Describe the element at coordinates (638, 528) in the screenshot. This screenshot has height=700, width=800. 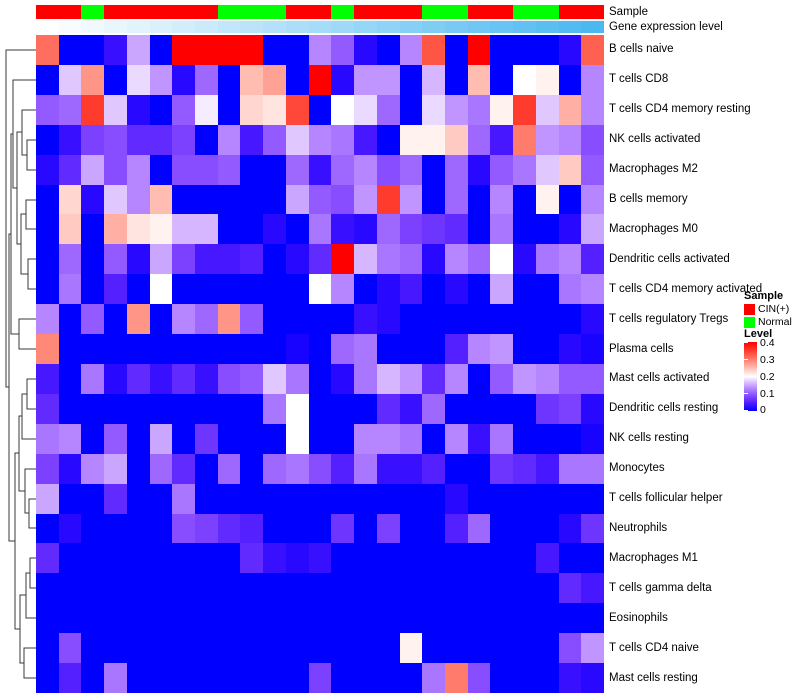
I see `row-label: Neutrophils` at that location.